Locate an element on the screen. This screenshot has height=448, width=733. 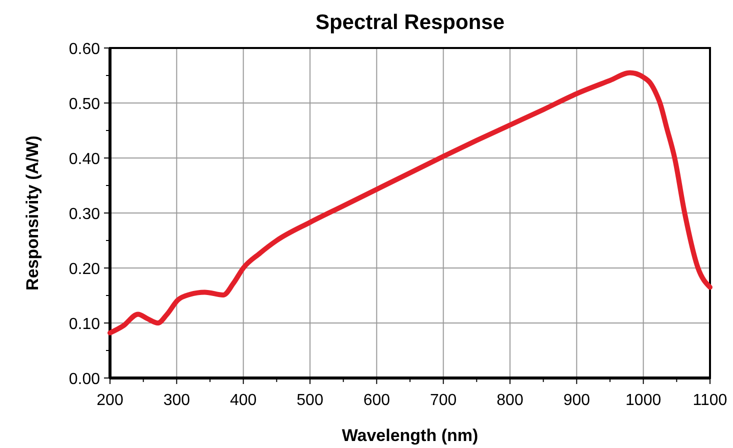
x-tick-label: 1100 is located at coordinates (710, 400).